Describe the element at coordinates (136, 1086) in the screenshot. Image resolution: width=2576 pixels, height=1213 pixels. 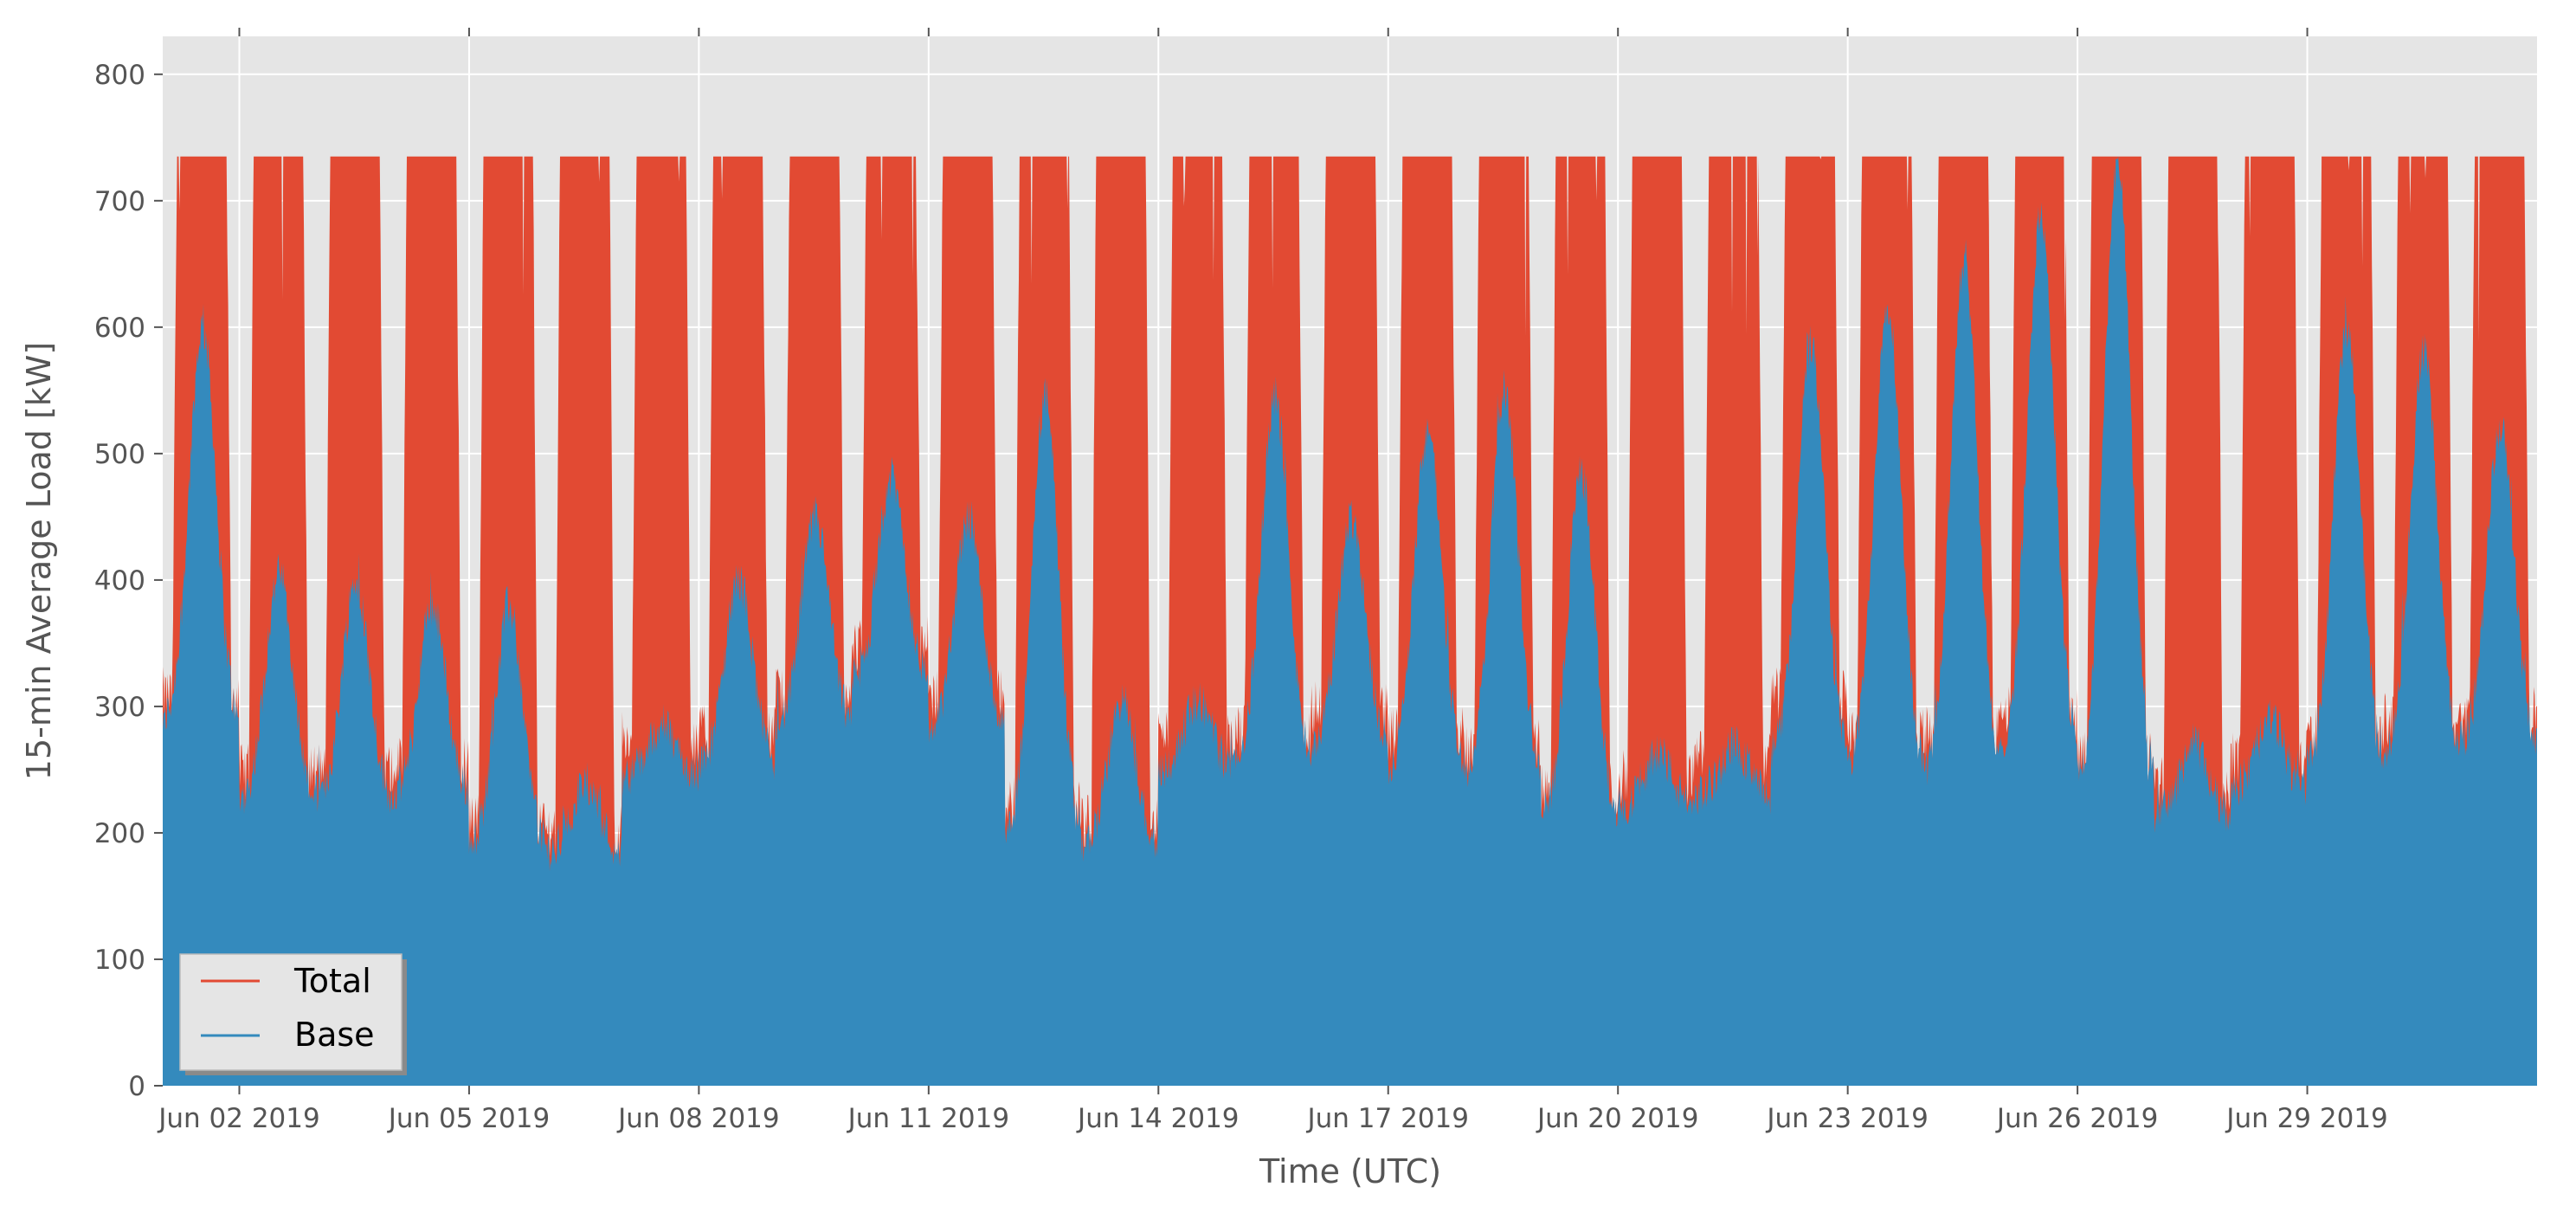
I see `y-tick-label: 0` at that location.